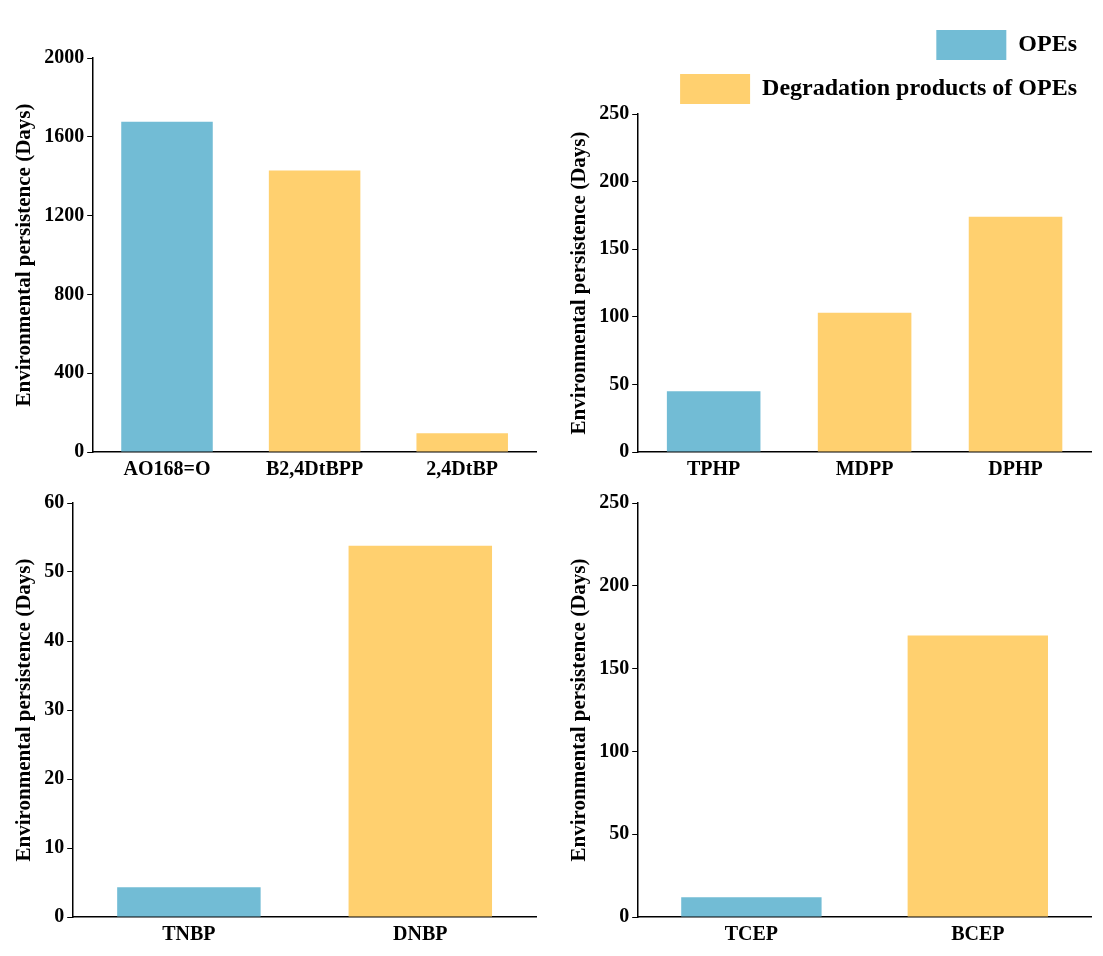 The image size is (1103, 956). Describe the element at coordinates (69, 371) in the screenshot. I see `y-tick-label: 400` at that location.